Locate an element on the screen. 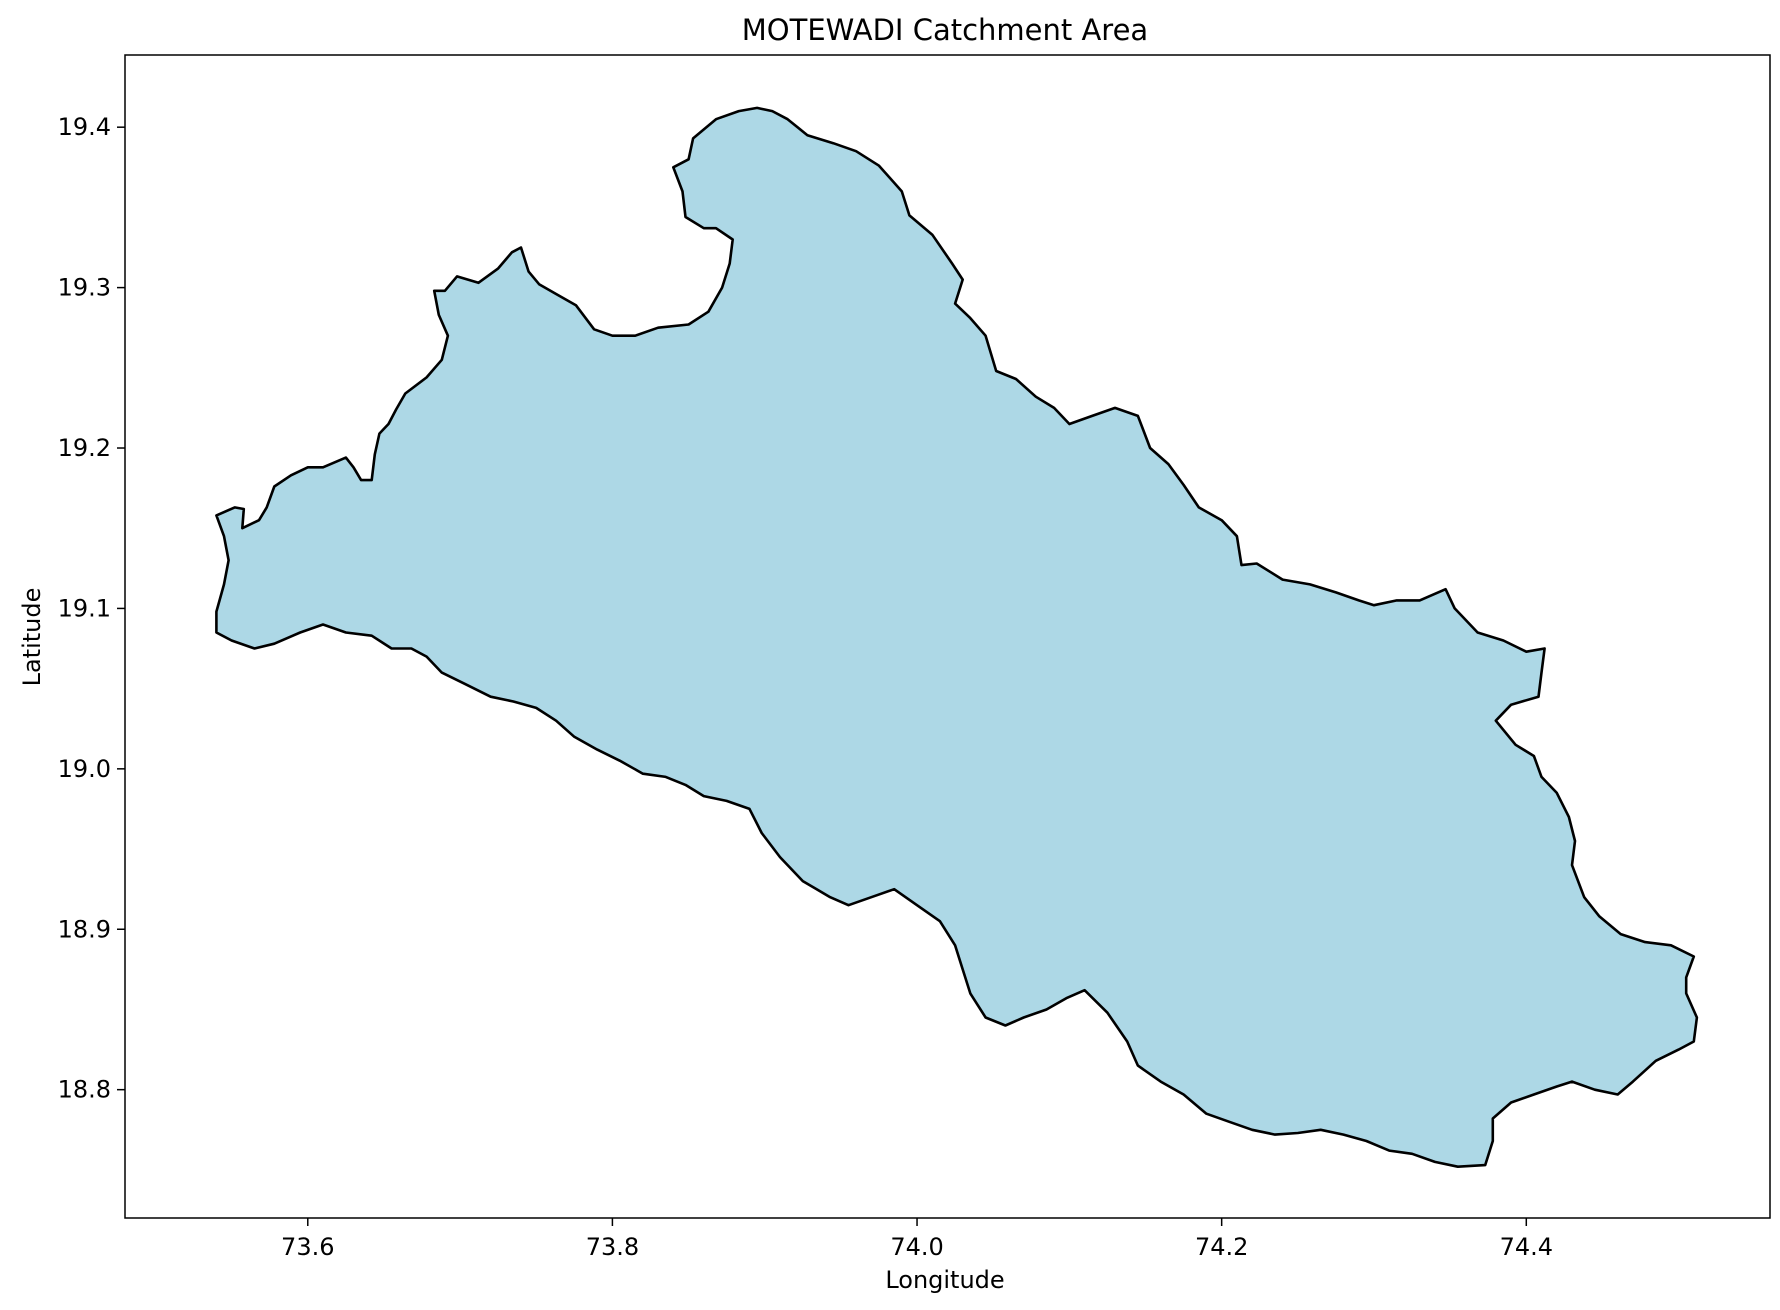  x-axis-ticks: 73.6 73.8 74.0 74.2 74.4 is located at coordinates (917, 1239).